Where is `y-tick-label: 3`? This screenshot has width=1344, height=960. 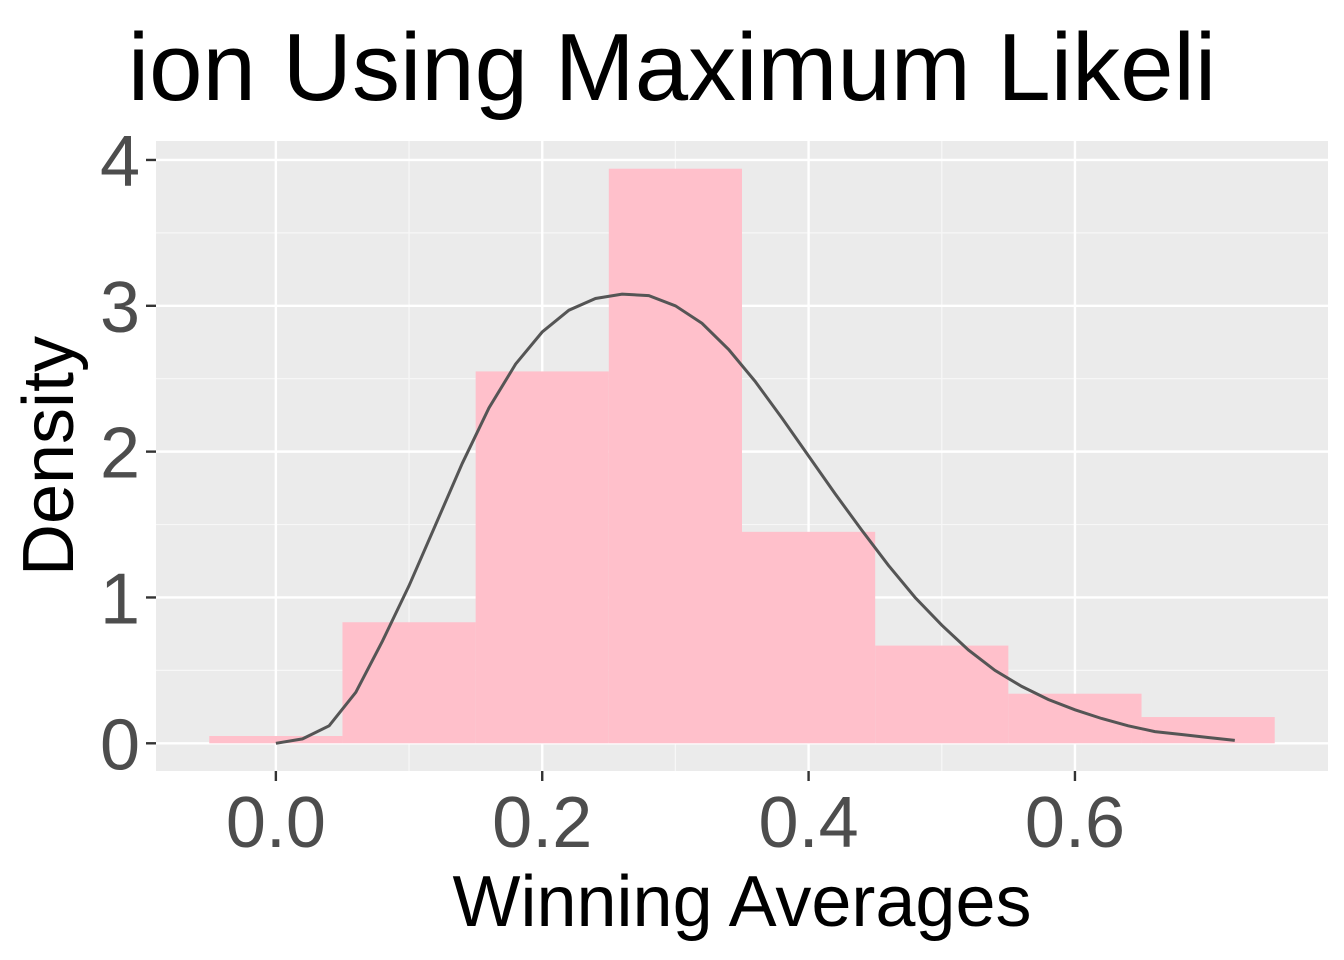 y-tick-label: 3 is located at coordinates (120, 308).